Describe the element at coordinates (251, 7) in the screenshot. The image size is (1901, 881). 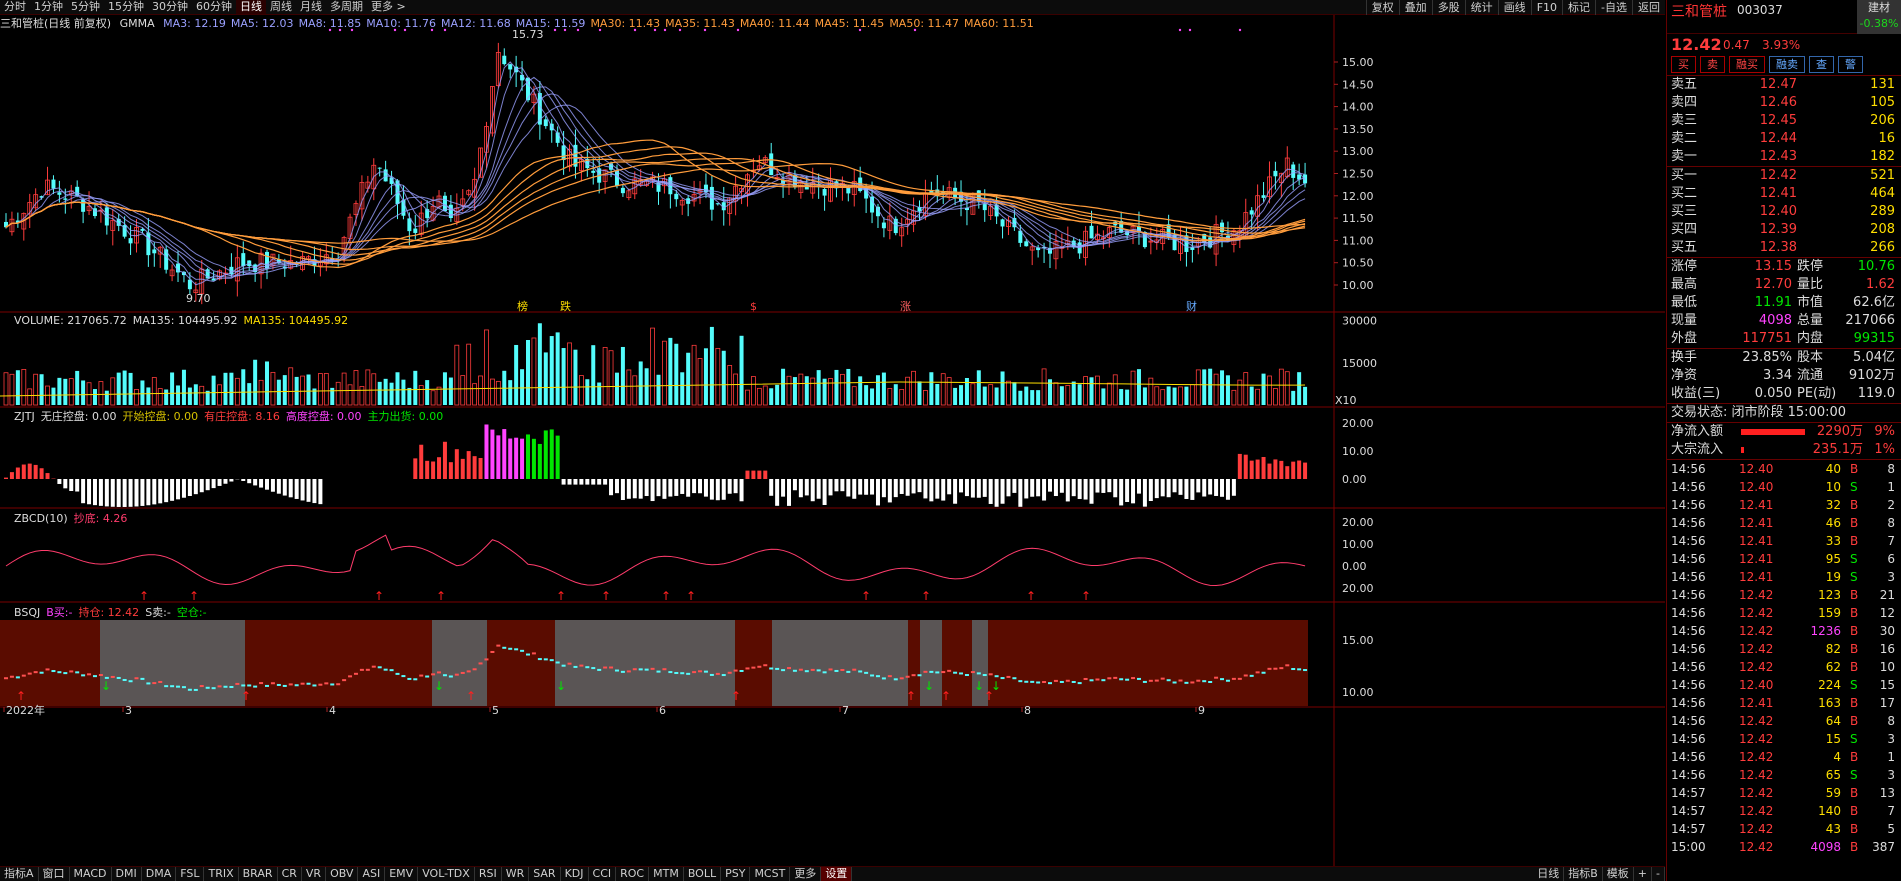
I see `period-tab: 日线` at that location.